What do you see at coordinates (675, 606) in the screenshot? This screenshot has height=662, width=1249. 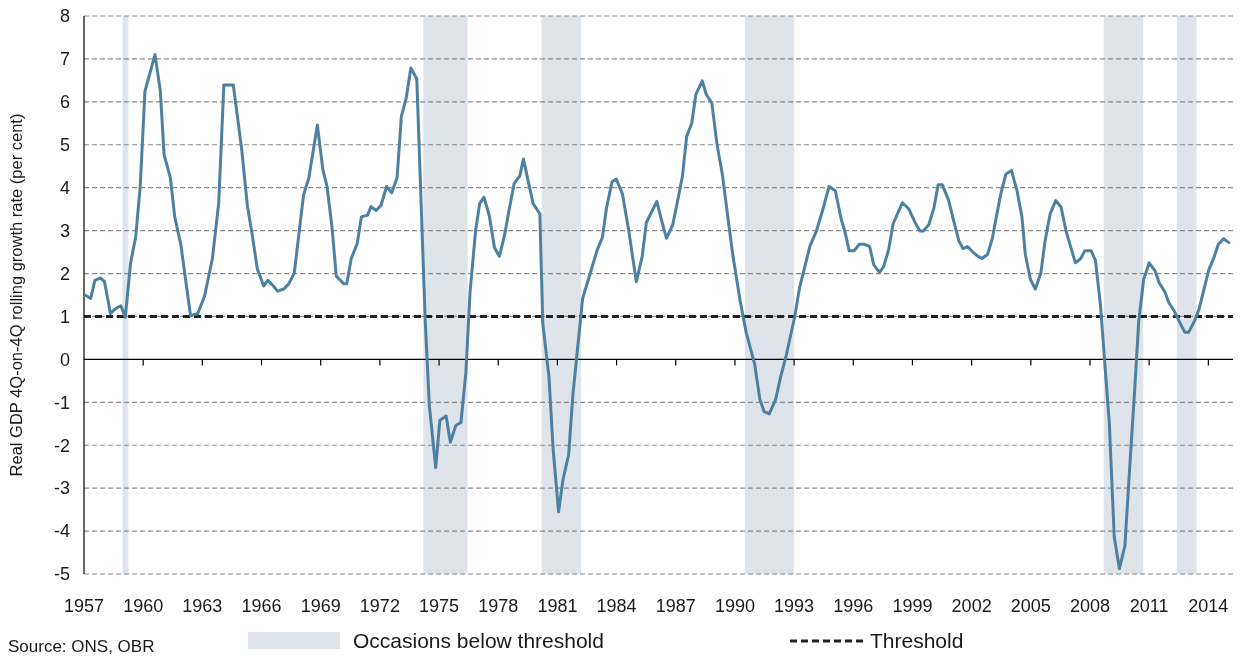 I see `x-tick-label: 1987` at bounding box center [675, 606].